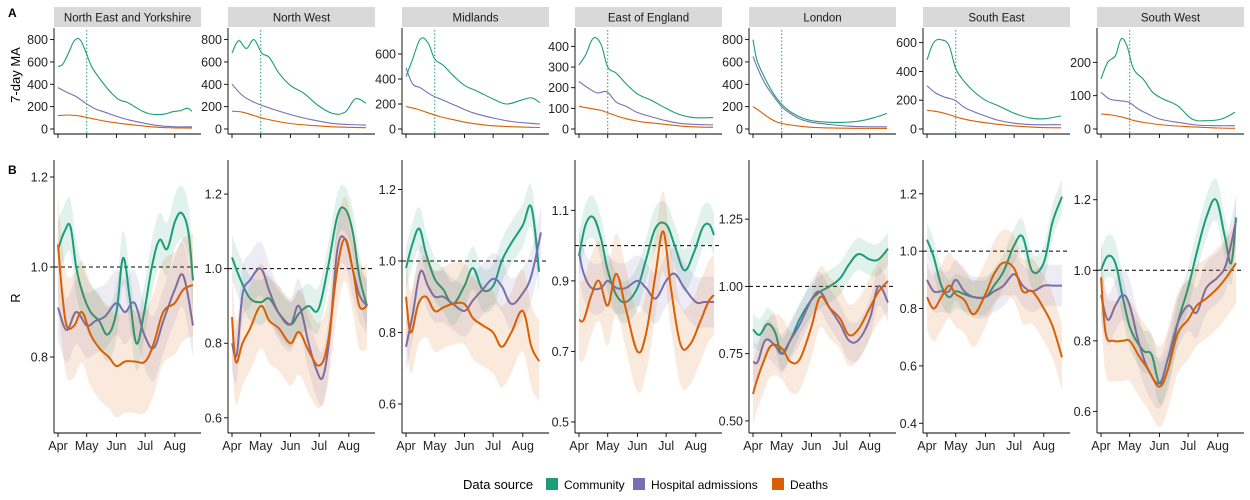 The image size is (1250, 500). What do you see at coordinates (1080, 96) in the screenshot?
I see `y-tick-label: 100` at bounding box center [1080, 96].